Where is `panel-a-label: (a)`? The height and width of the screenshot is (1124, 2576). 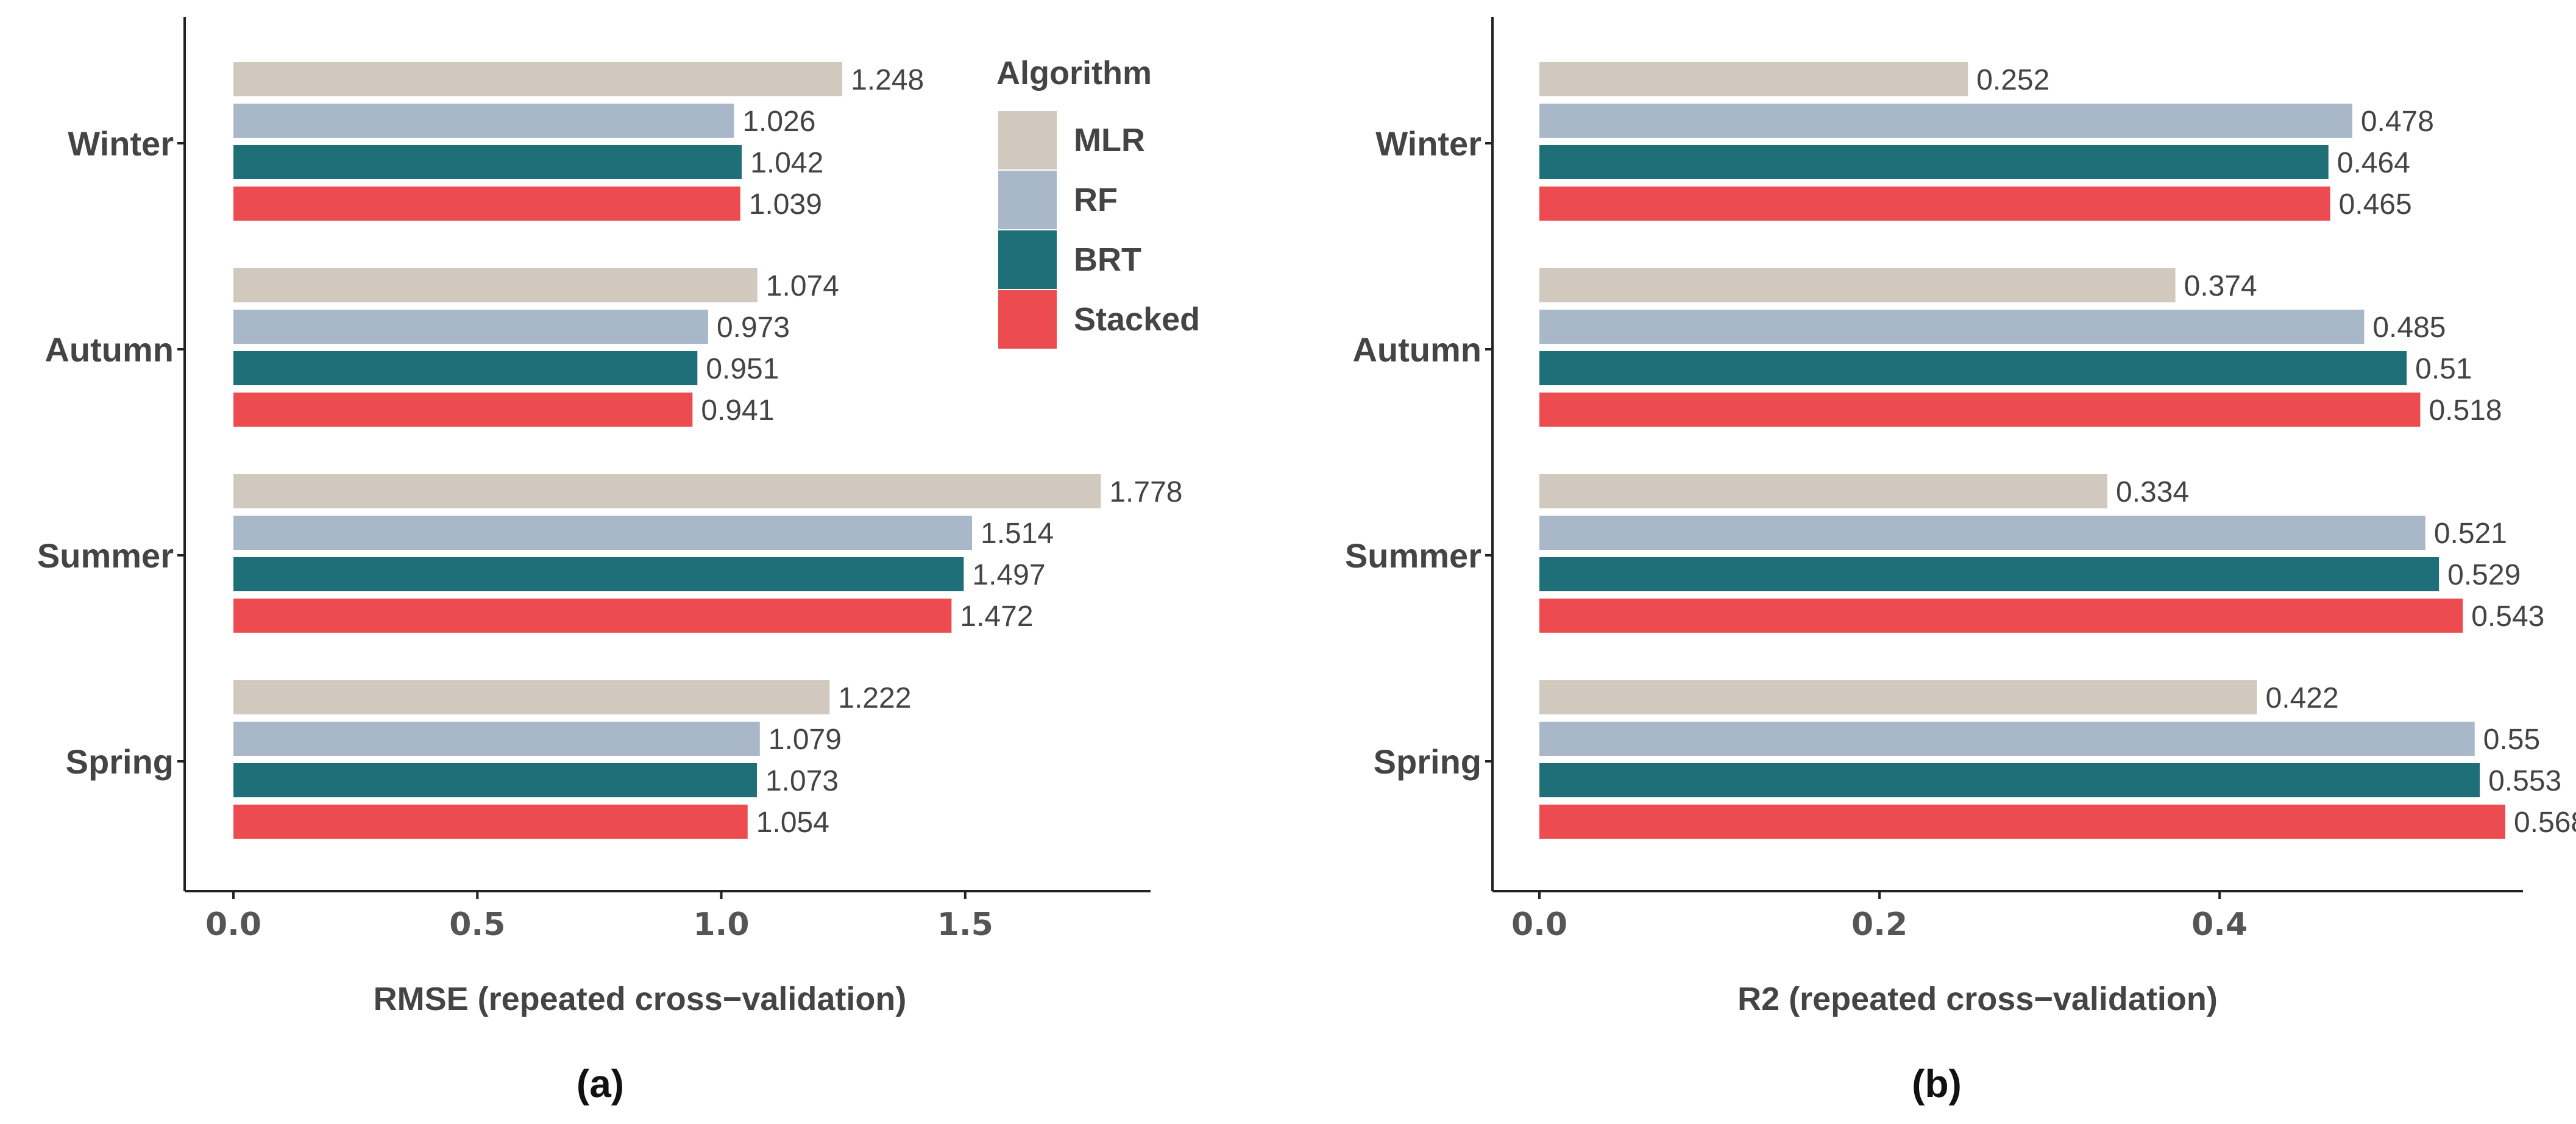 panel-a-label: (a) is located at coordinates (600, 1084).